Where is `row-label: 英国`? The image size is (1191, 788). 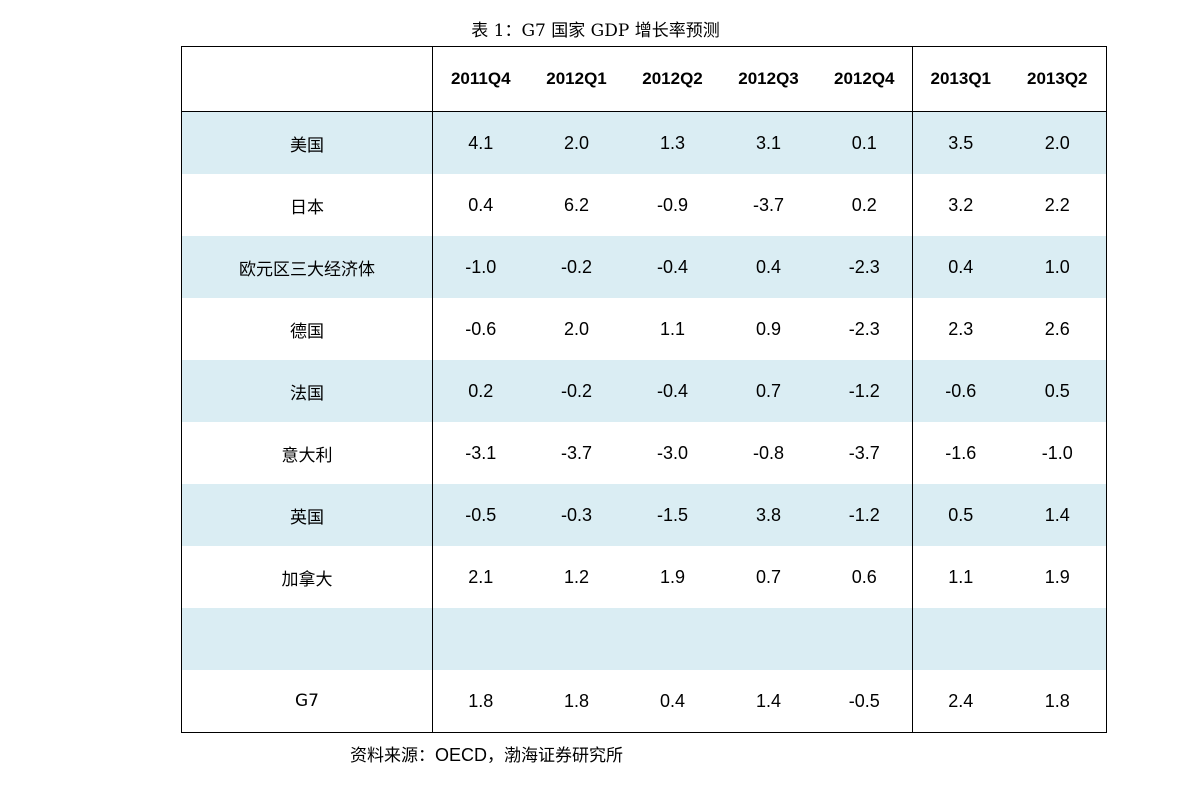
row-label: 英国 is located at coordinates (307, 515).